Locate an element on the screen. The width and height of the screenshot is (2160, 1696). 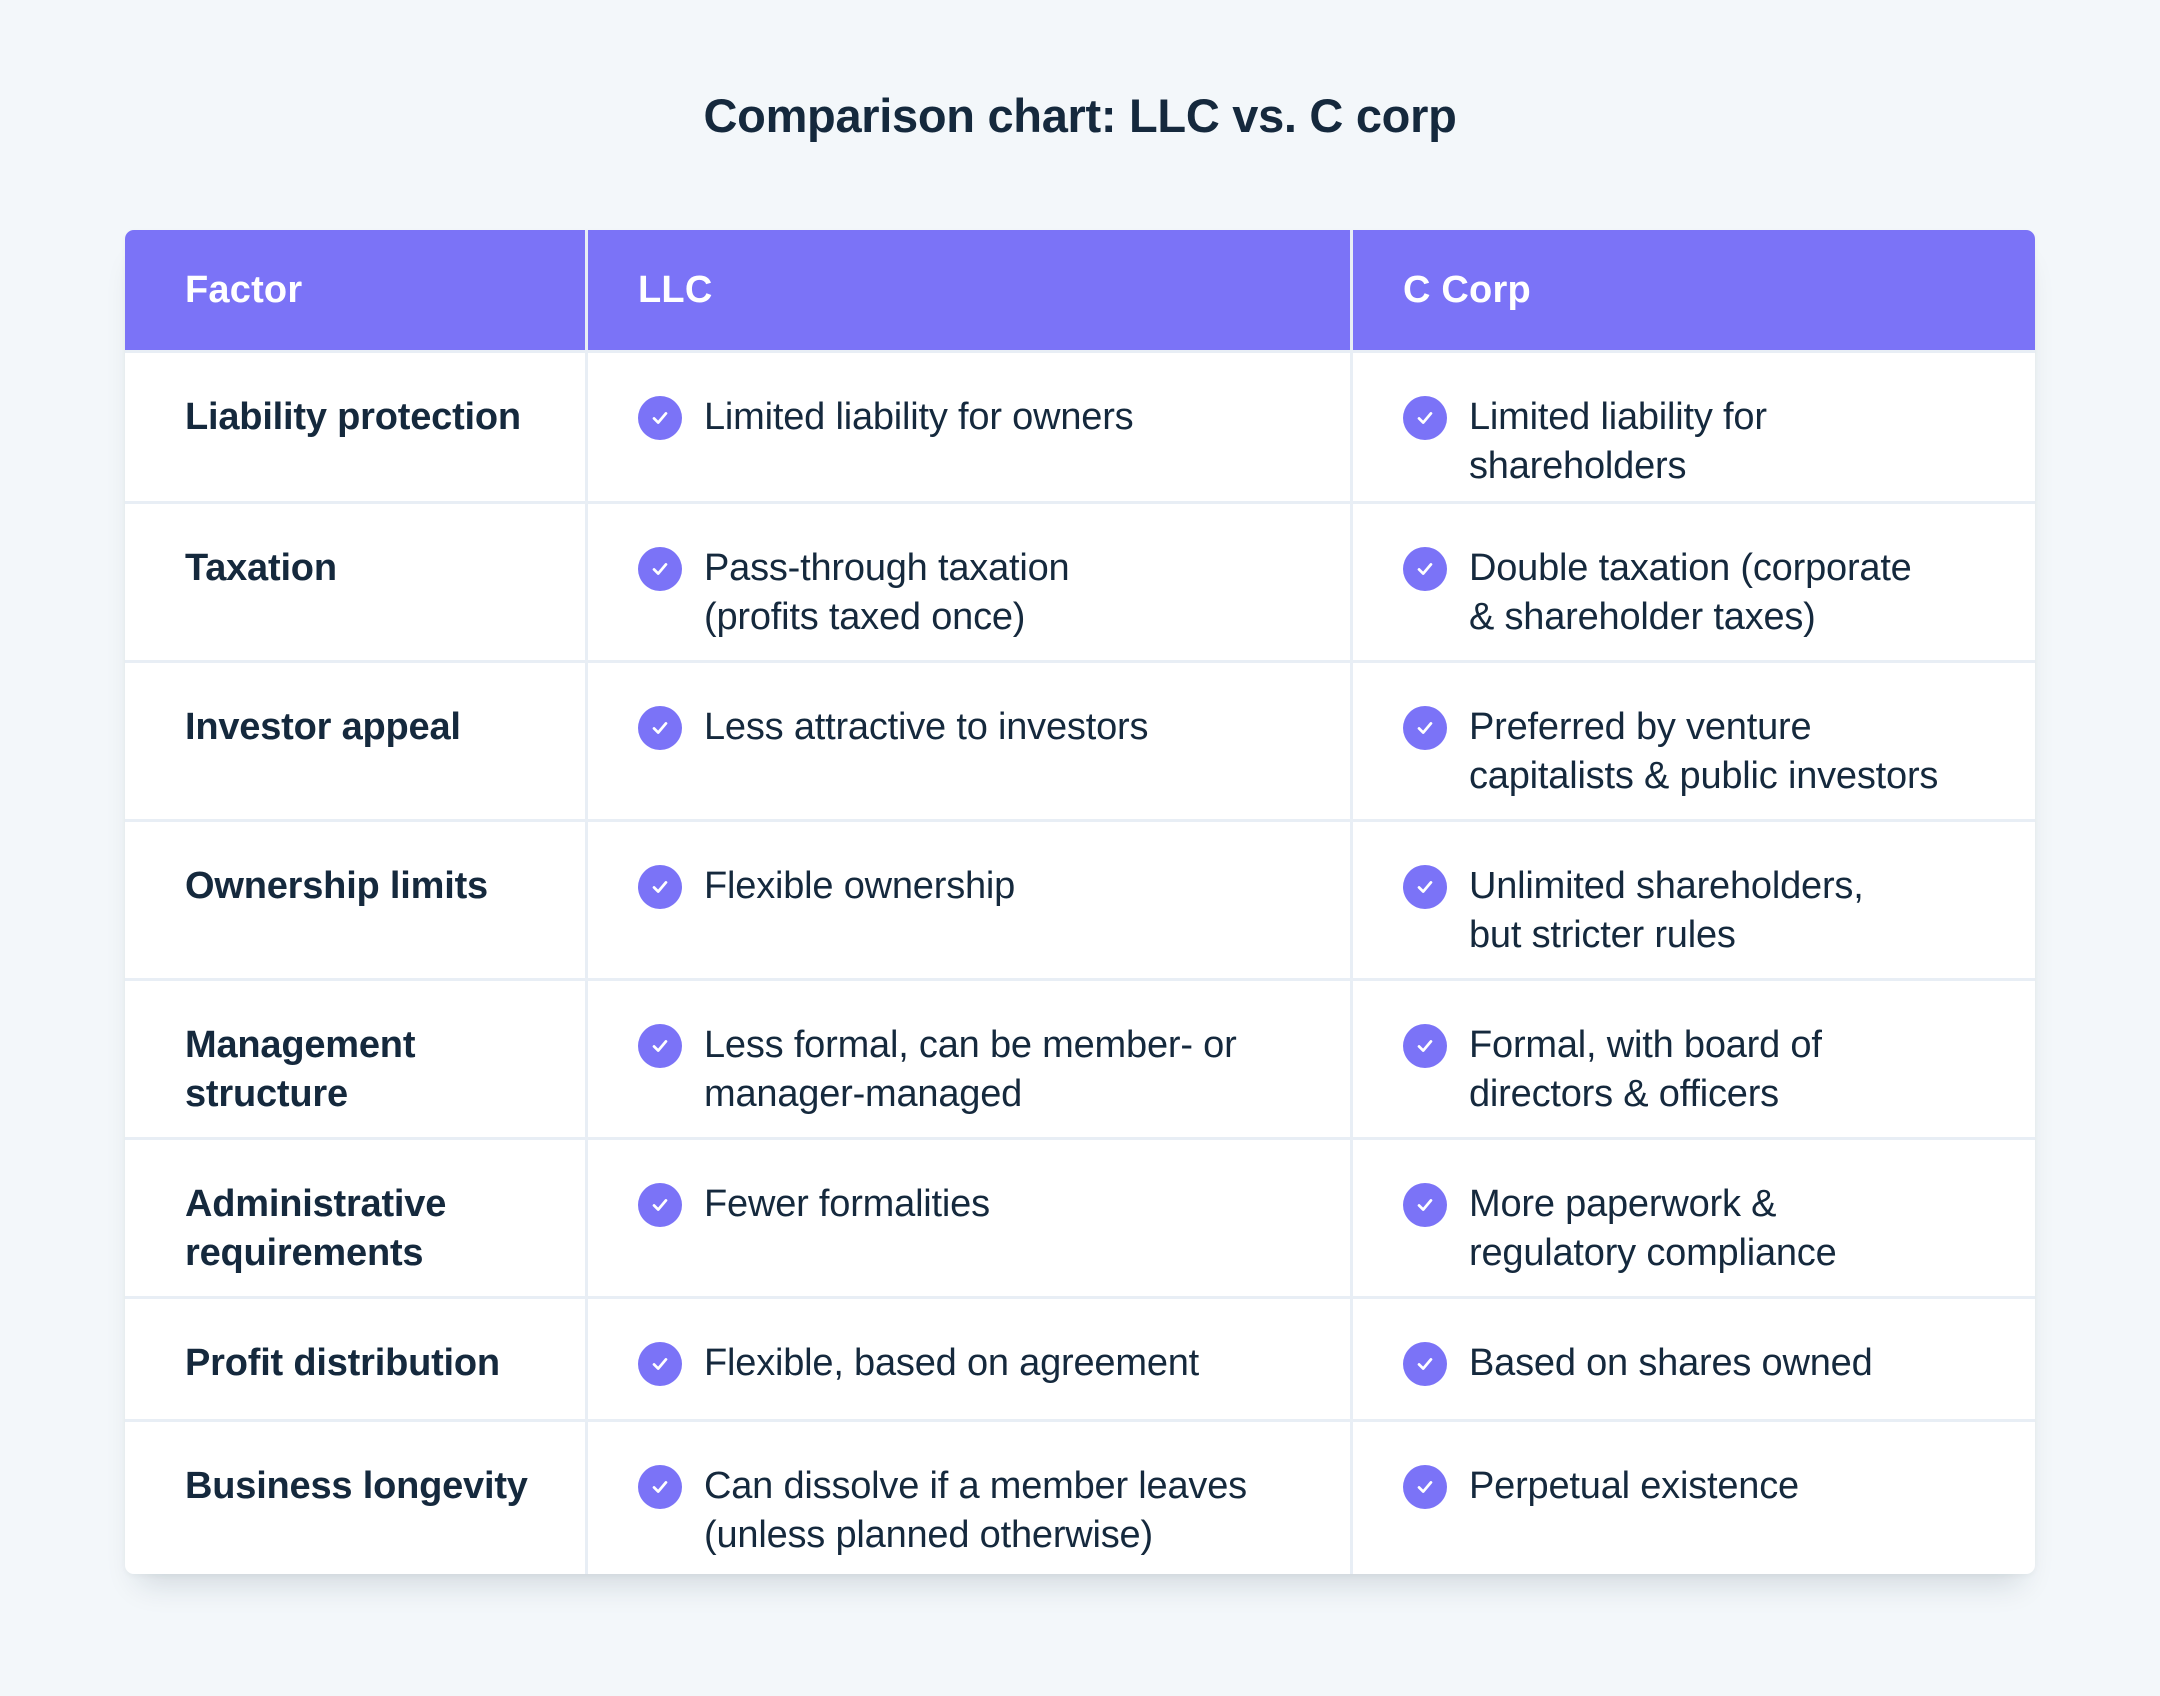
factor-cell: Administrative requirements is located at coordinates (355, 1218).